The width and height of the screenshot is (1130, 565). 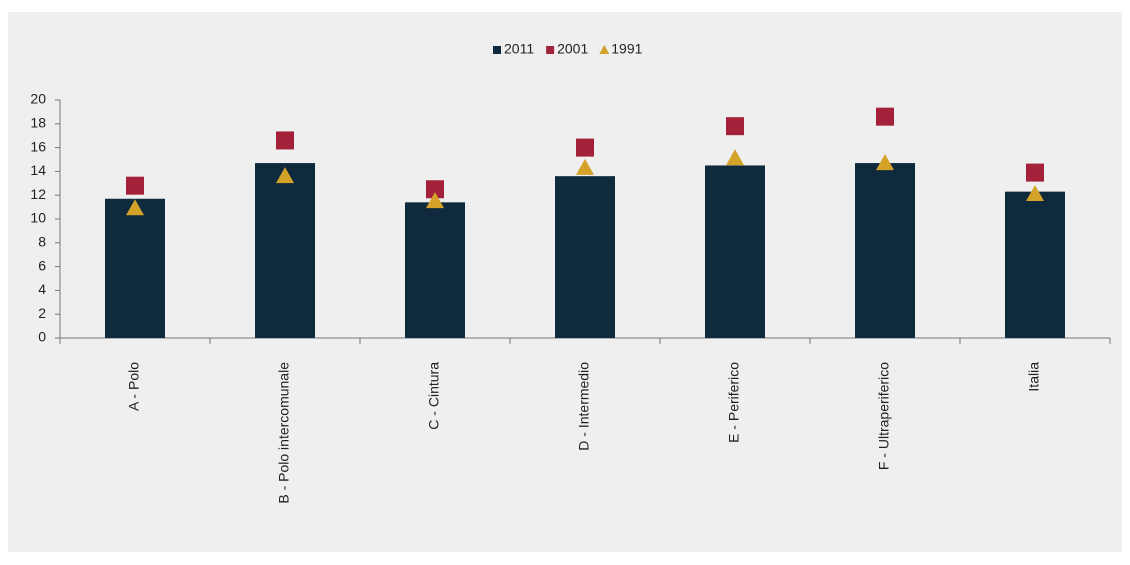 I want to click on y-tick-label: 6, so click(x=42, y=265).